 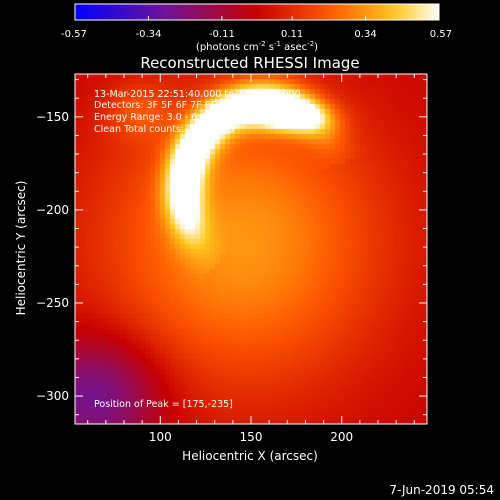 I want to click on colorbar-gradient, so click(x=257, y=12).